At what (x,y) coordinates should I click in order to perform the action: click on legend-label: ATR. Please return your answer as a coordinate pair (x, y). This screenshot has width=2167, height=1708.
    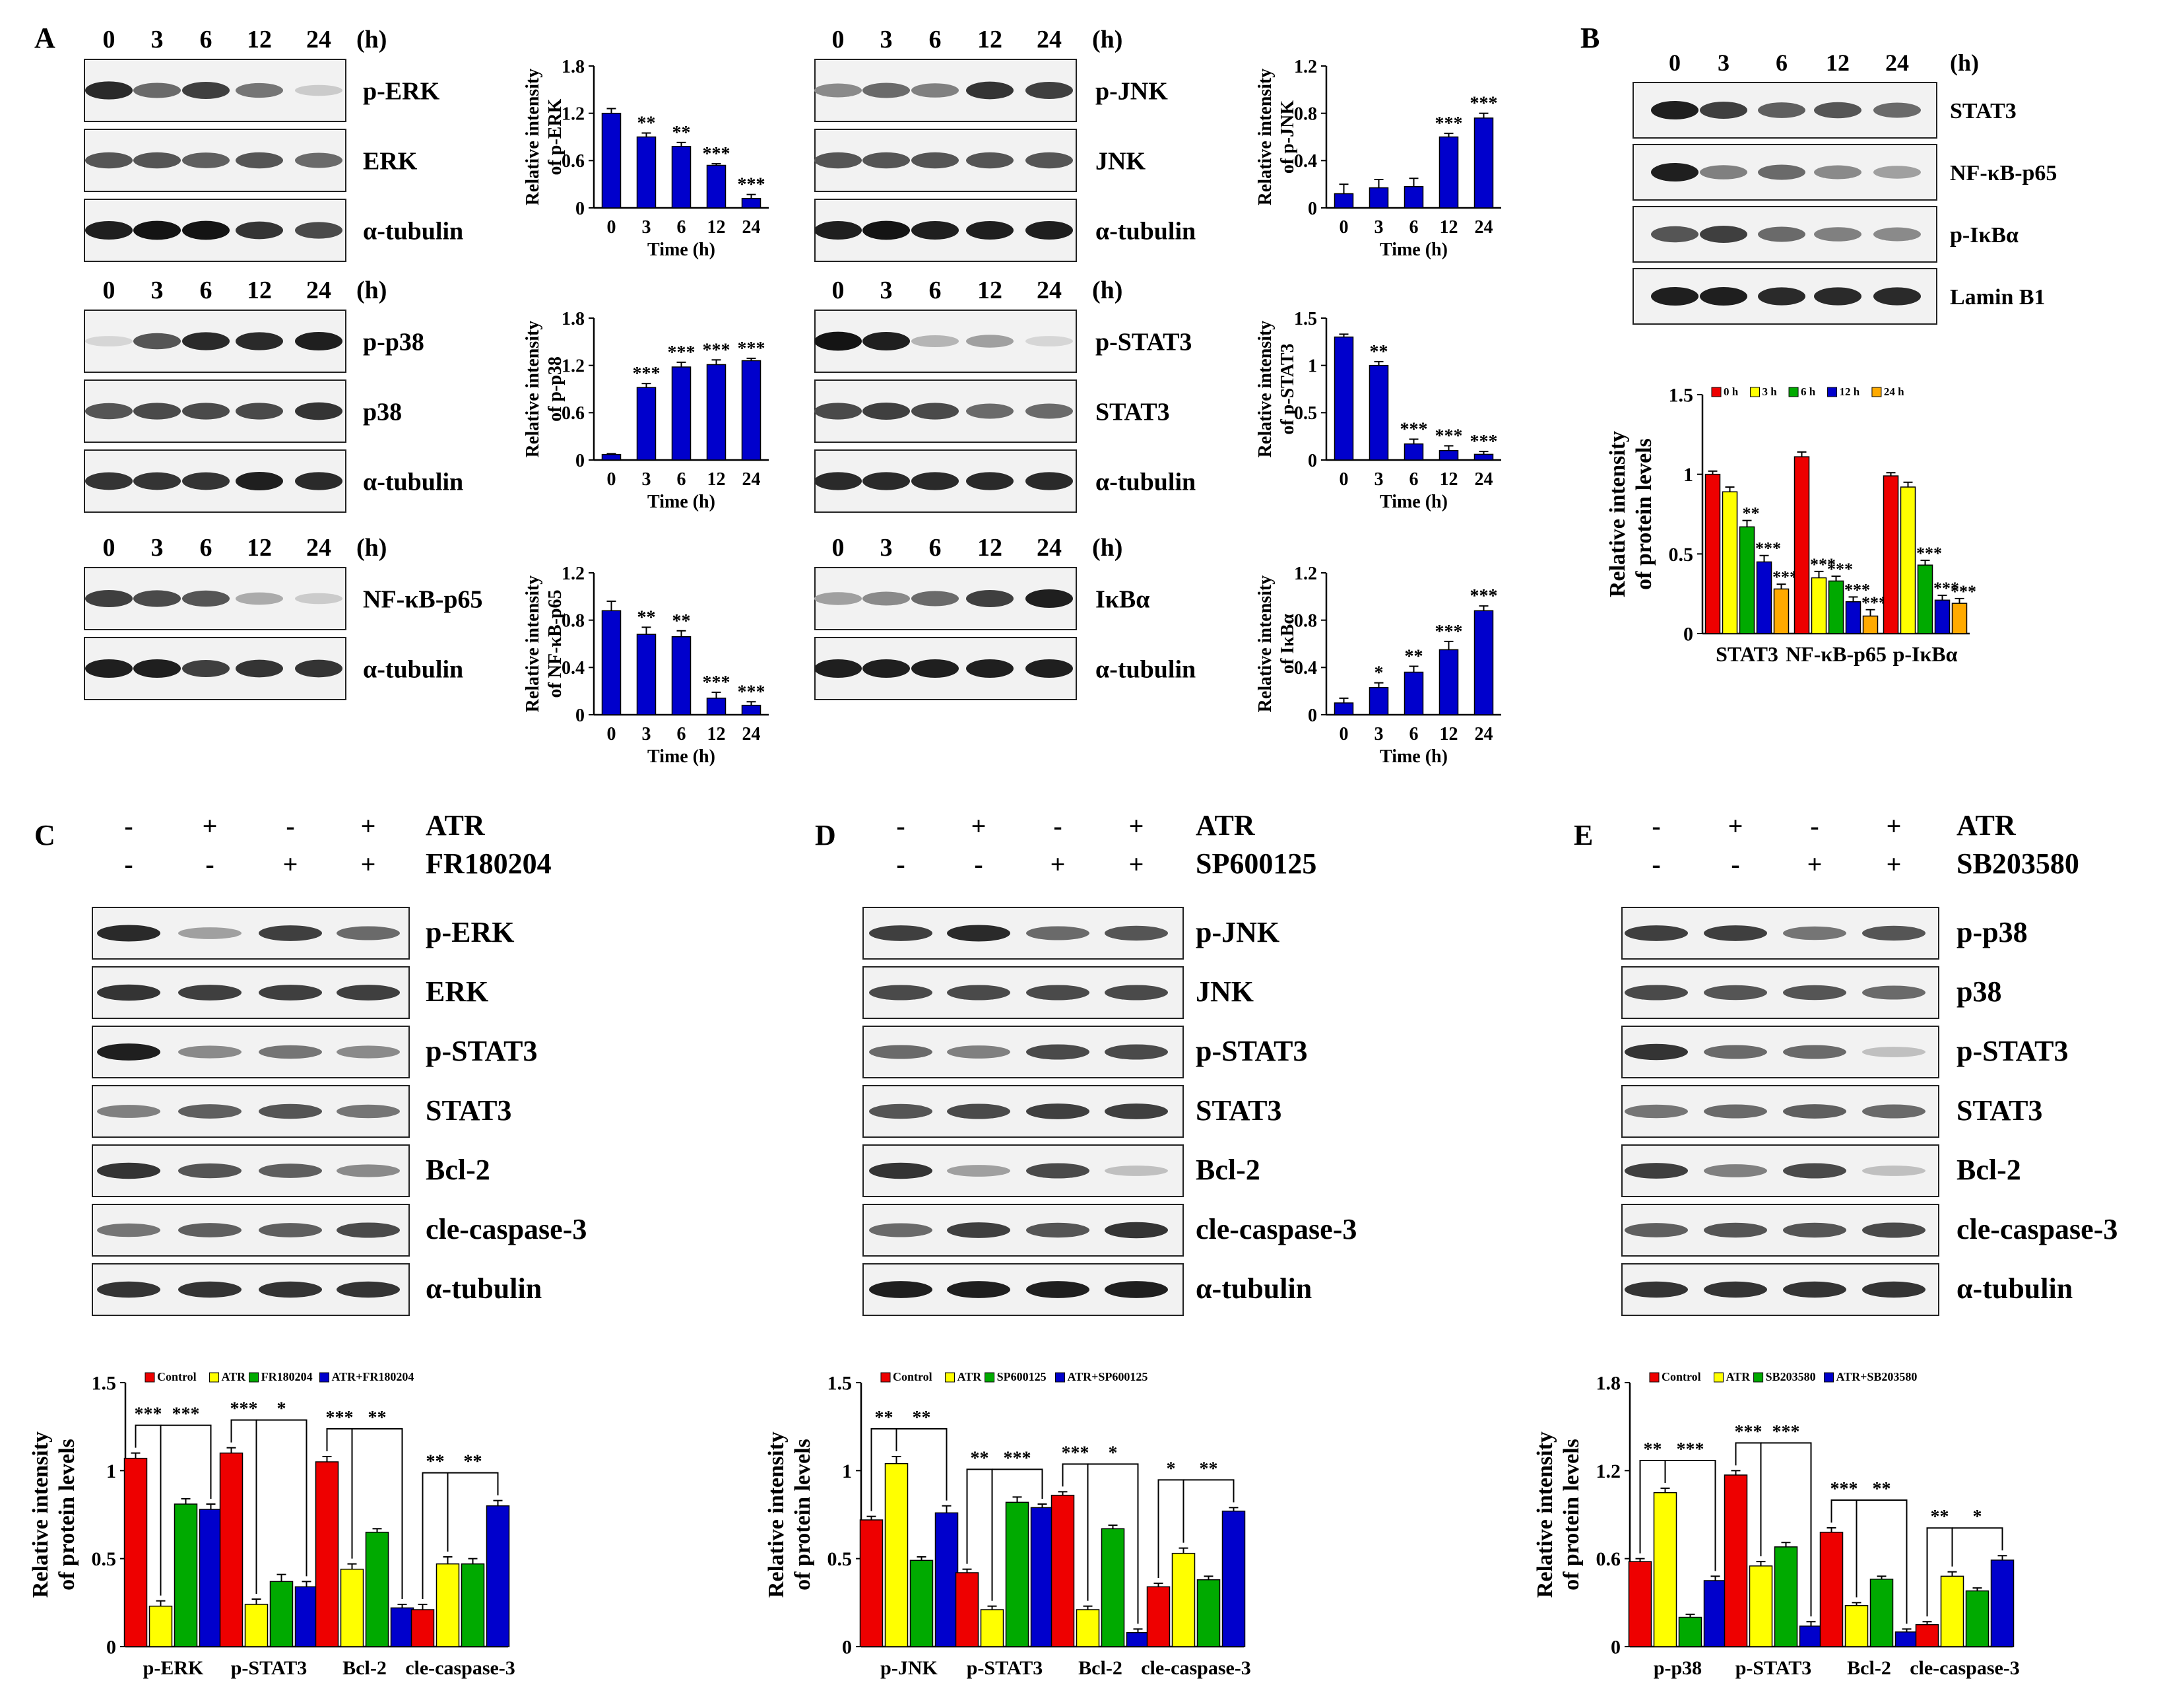
    Looking at the image, I should click on (1738, 1376).